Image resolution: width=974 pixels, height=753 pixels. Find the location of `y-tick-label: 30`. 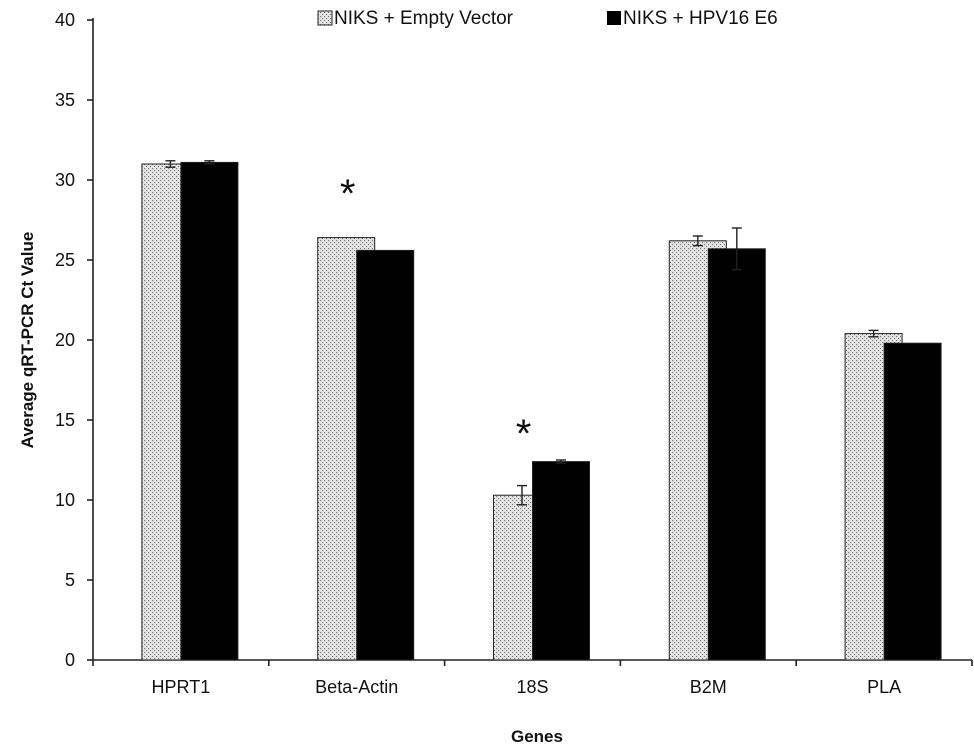

y-tick-label: 30 is located at coordinates (65, 180).